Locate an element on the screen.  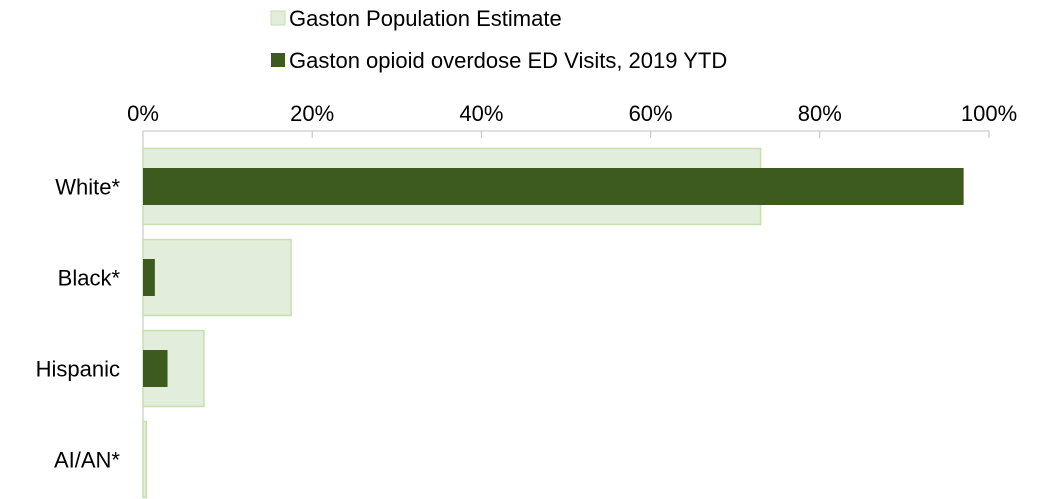
category-labels: White* Black* Hispanic AI/AN* is located at coordinates (78, 324).